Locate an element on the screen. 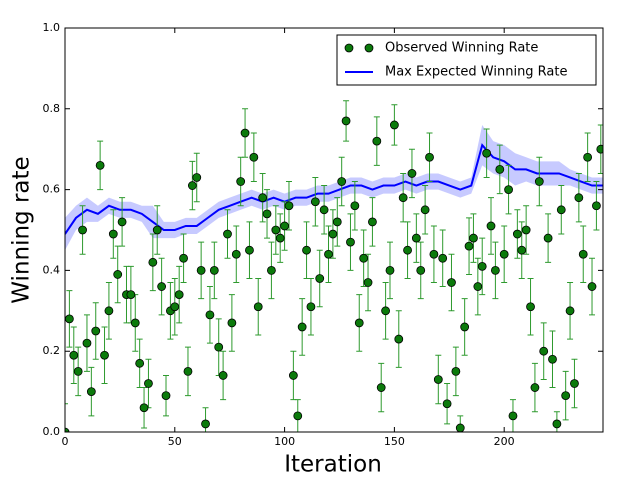 Image resolution: width=627 pixels, height=486 pixels. x-axis-label: Iteration is located at coordinates (333, 465).